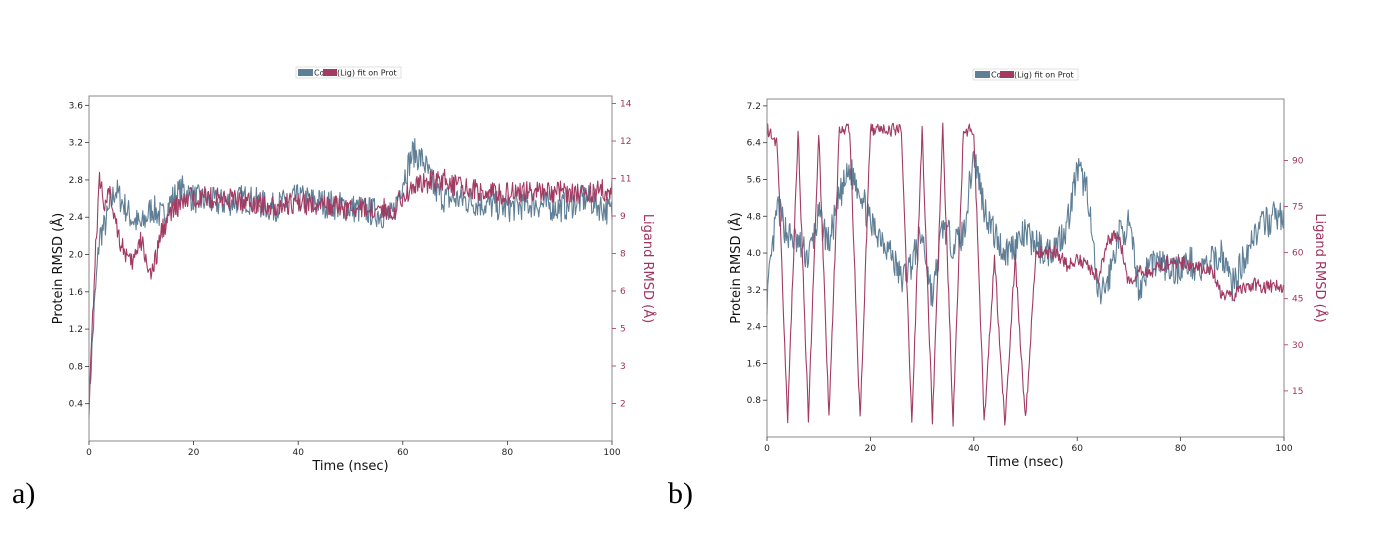 This screenshot has width=1379, height=533. What do you see at coordinates (623, 330) in the screenshot?
I see `y2-tick-label: 5` at bounding box center [623, 330].